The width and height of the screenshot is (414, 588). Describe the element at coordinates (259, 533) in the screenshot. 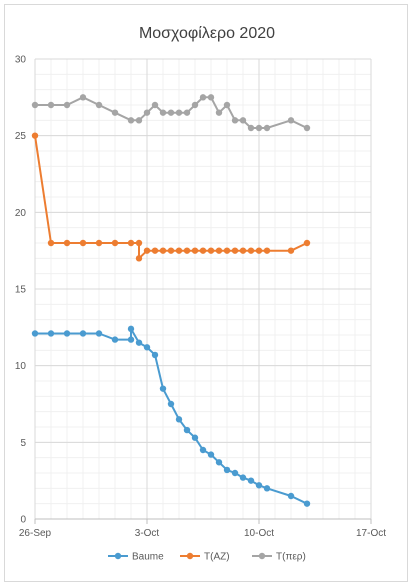

I see `x-tick-label: 10-Oct` at that location.